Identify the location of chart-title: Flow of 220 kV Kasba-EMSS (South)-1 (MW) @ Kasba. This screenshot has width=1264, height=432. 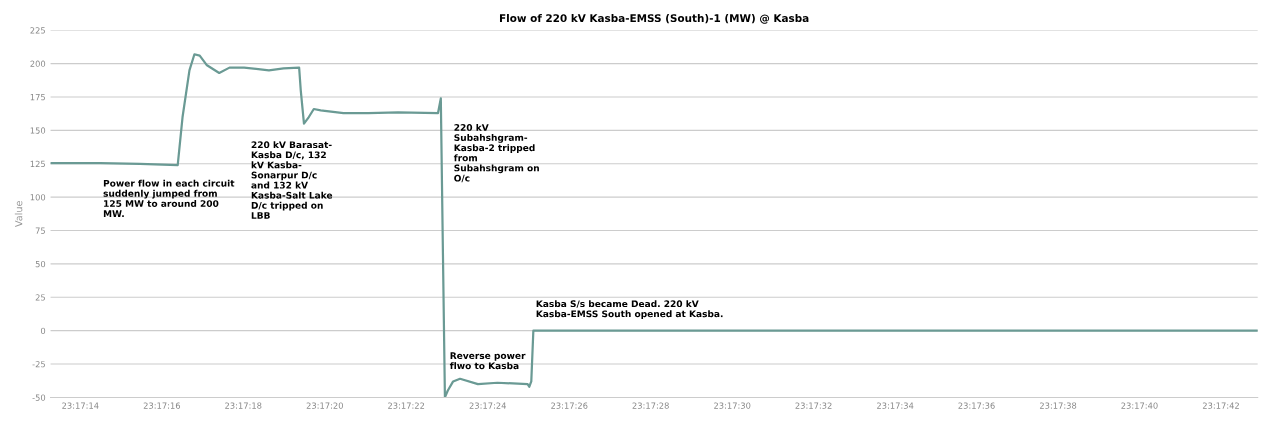
(654, 18).